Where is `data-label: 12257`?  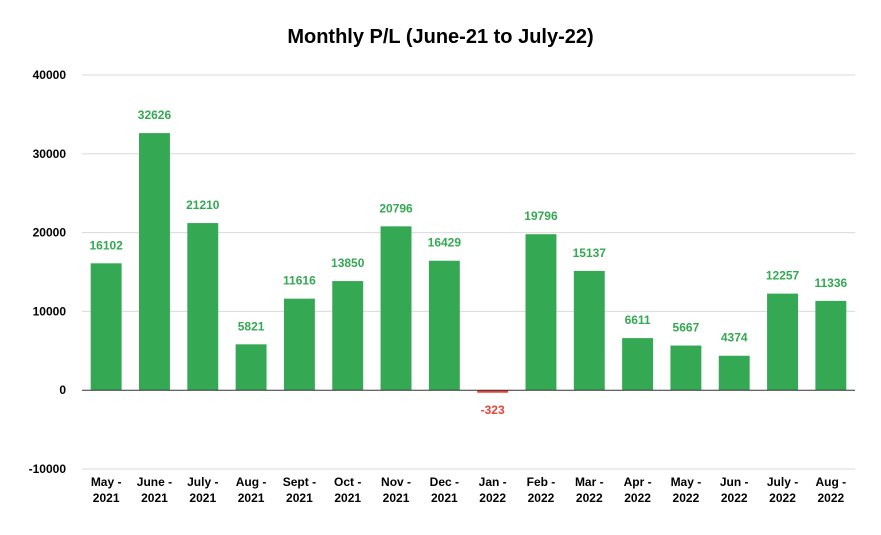 data-label: 12257 is located at coordinates (783, 276).